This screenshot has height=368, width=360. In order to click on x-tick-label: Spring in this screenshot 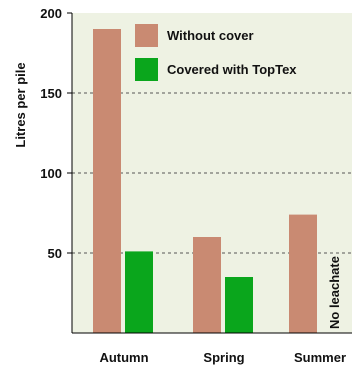, I will do `click(223, 357)`.